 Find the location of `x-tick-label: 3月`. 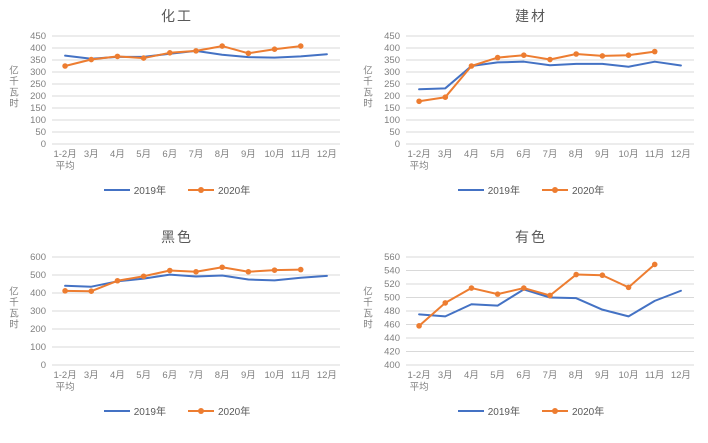

x-tick-label: 3月 is located at coordinates (91, 375).